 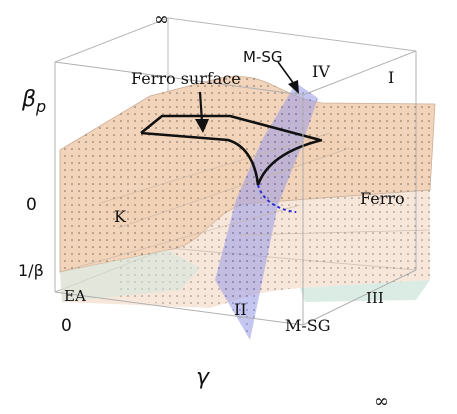 What do you see at coordinates (240, 309) in the screenshot?
I see `label-roman-two: II` at bounding box center [240, 309].